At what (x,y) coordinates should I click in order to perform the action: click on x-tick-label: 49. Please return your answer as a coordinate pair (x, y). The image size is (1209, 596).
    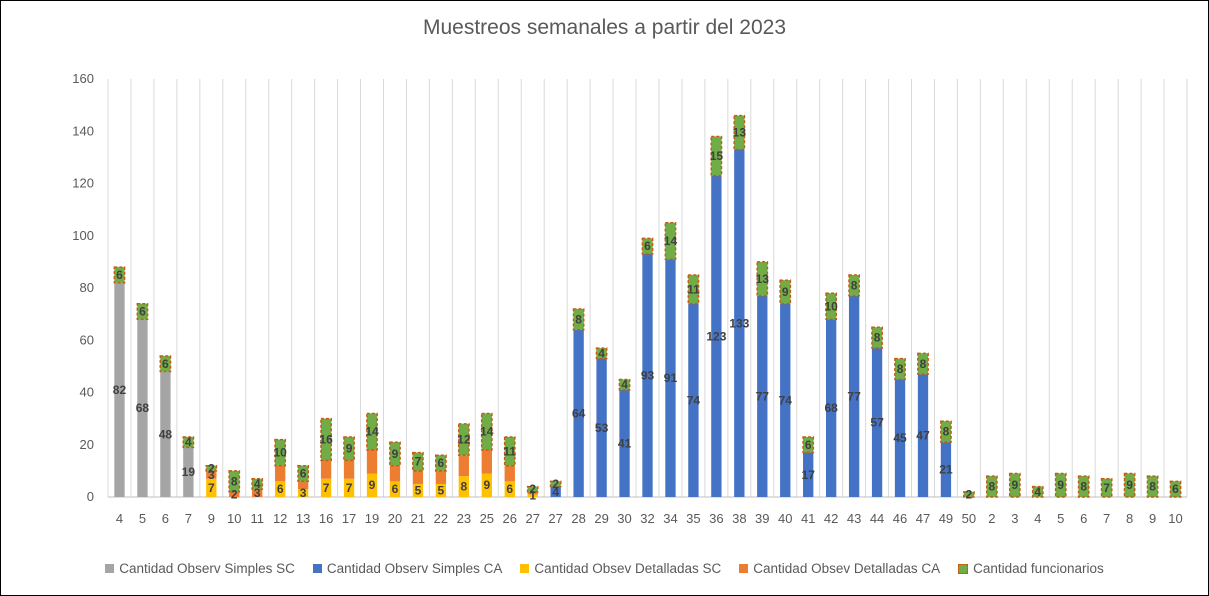
    Looking at the image, I should click on (946, 518).